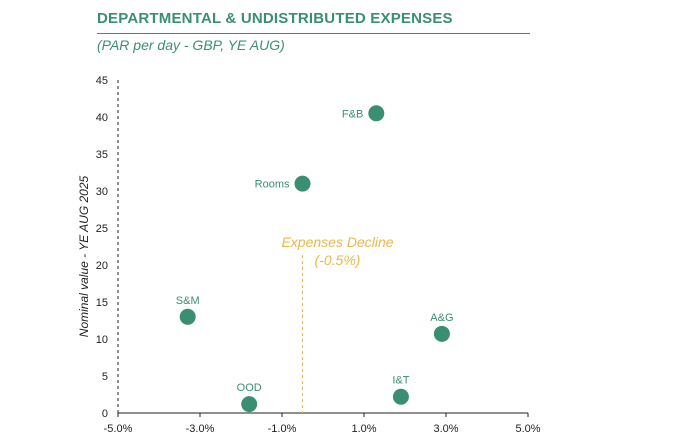 The image size is (673, 446). I want to click on x-tick-label: -1.0%, so click(282, 429).